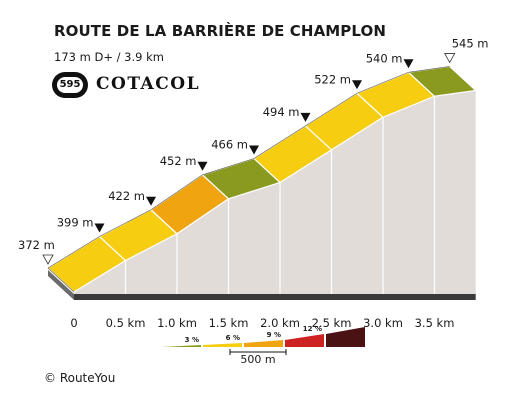  What do you see at coordinates (233, 338) in the screenshot?
I see `legend-label: 6 %` at bounding box center [233, 338].